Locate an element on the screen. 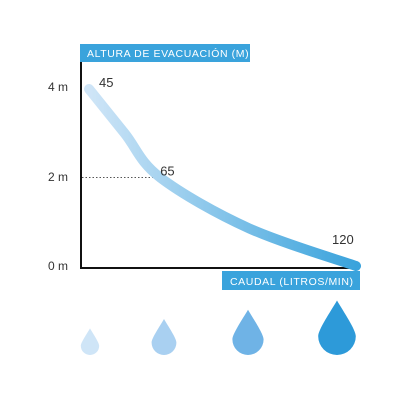 This screenshot has width=400, height=400. data-label-120: 120 is located at coordinates (343, 239).